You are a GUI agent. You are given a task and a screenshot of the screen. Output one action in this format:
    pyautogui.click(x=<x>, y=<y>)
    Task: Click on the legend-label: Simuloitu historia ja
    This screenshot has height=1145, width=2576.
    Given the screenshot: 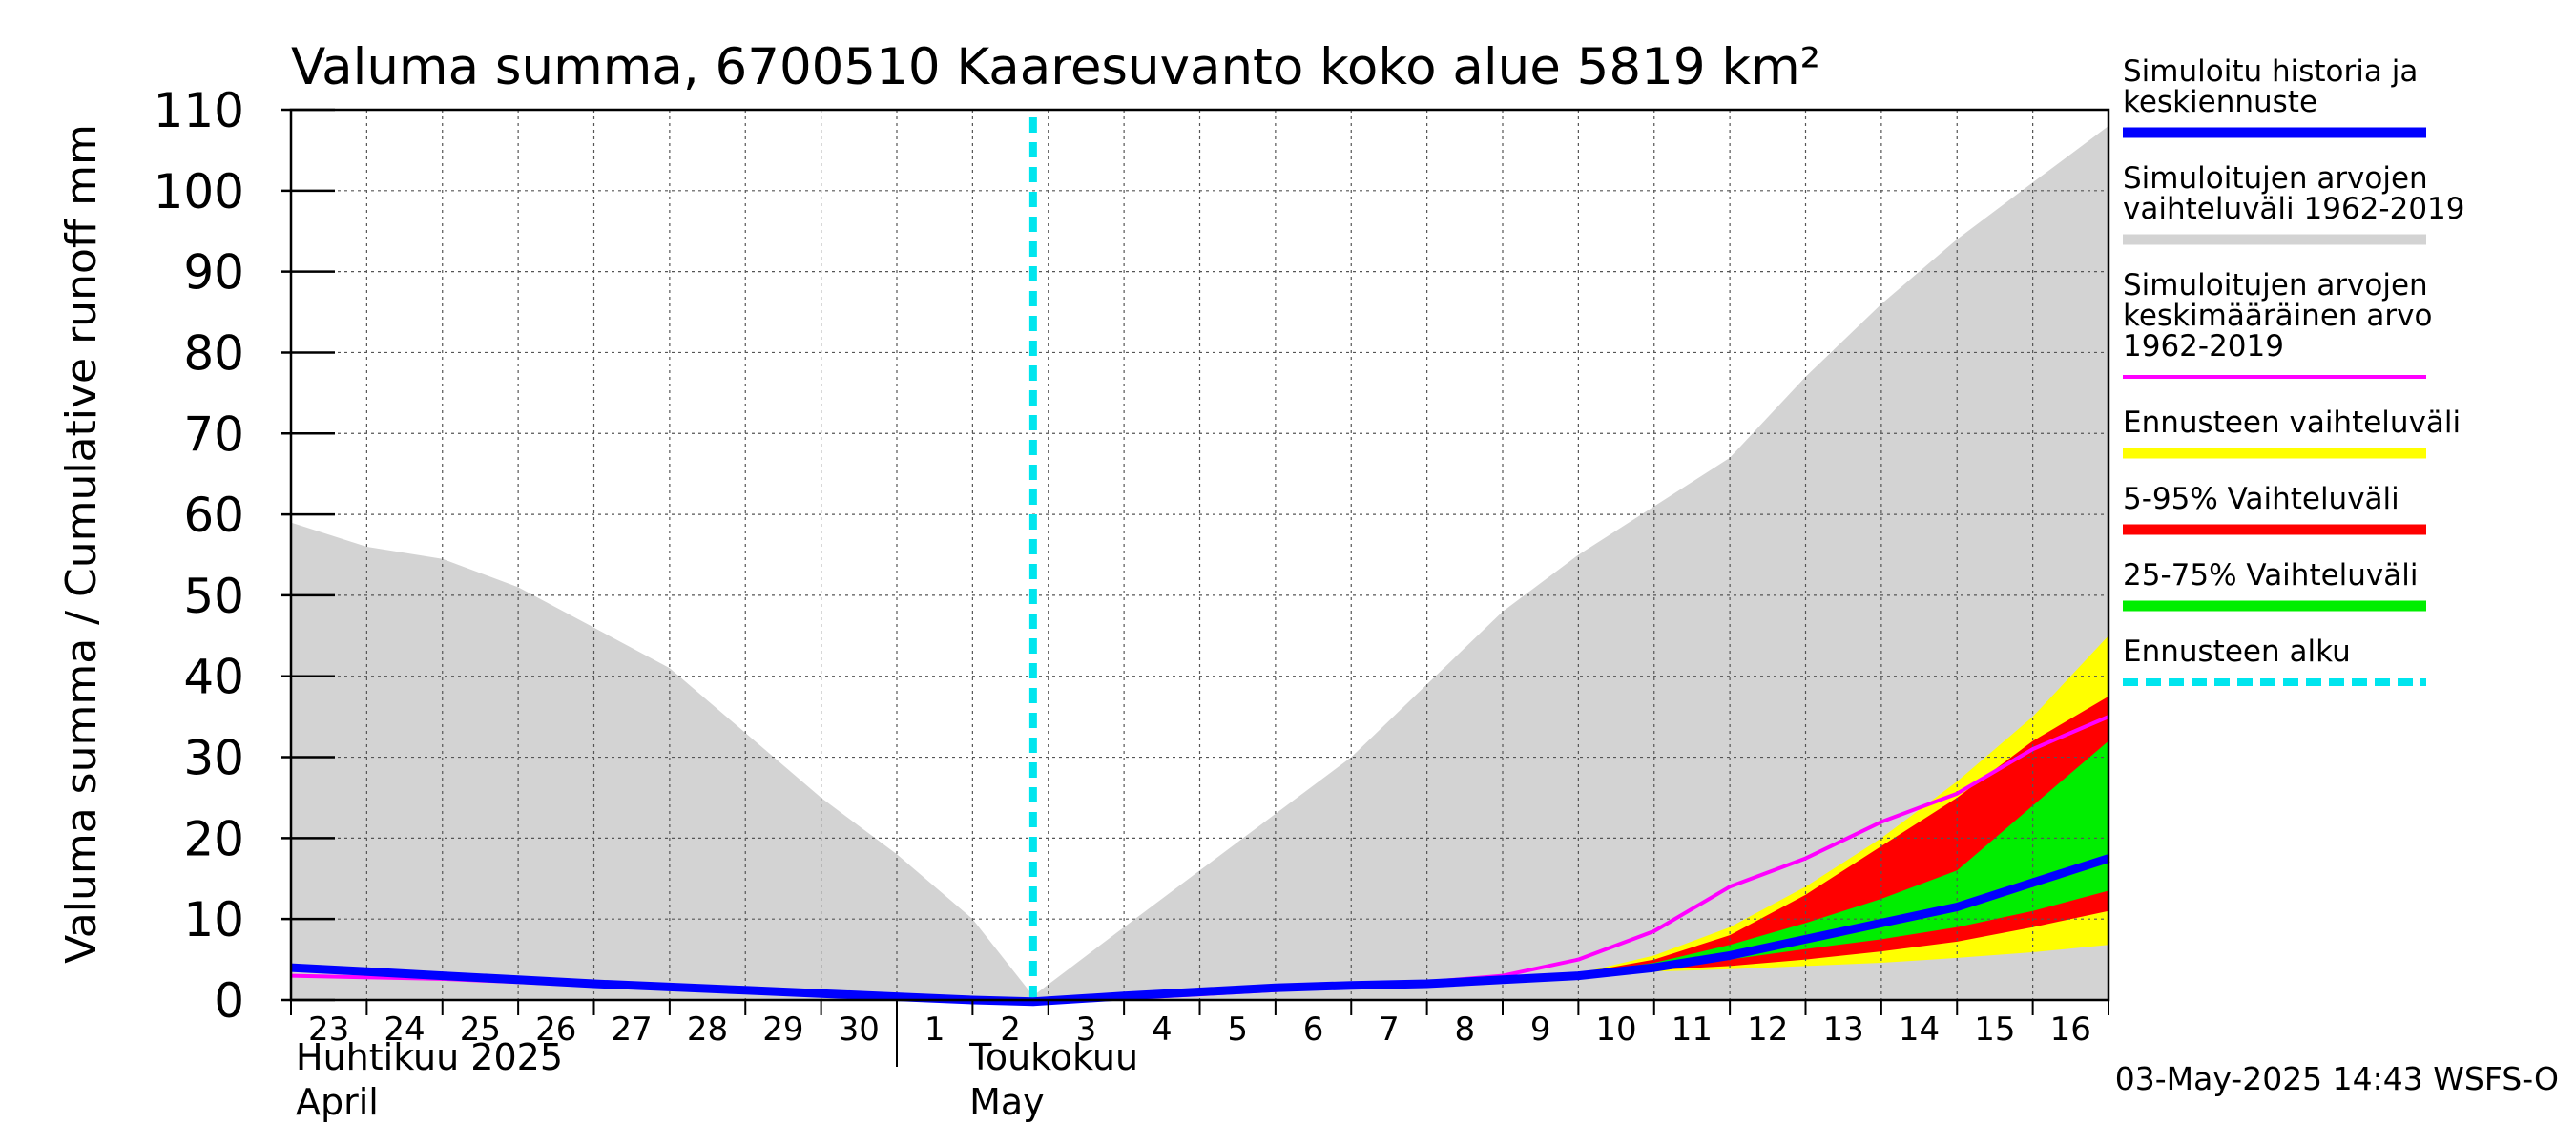 What is the action you would take?
    pyautogui.click(x=2270, y=71)
    